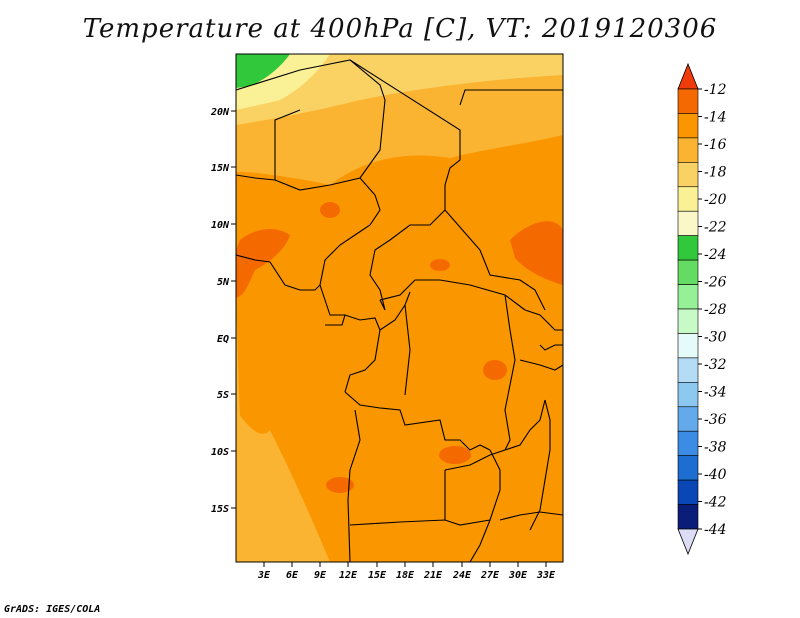 This screenshot has height=618, width=800. What do you see at coordinates (433, 575) in the screenshot?
I see `lon-label: 21E` at bounding box center [433, 575].